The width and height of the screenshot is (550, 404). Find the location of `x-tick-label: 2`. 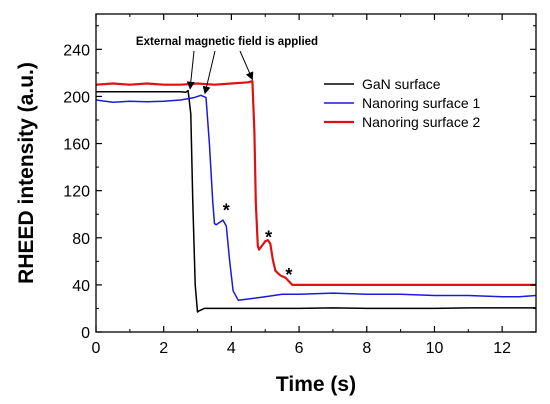

x-tick-label: 2 is located at coordinates (163, 348).